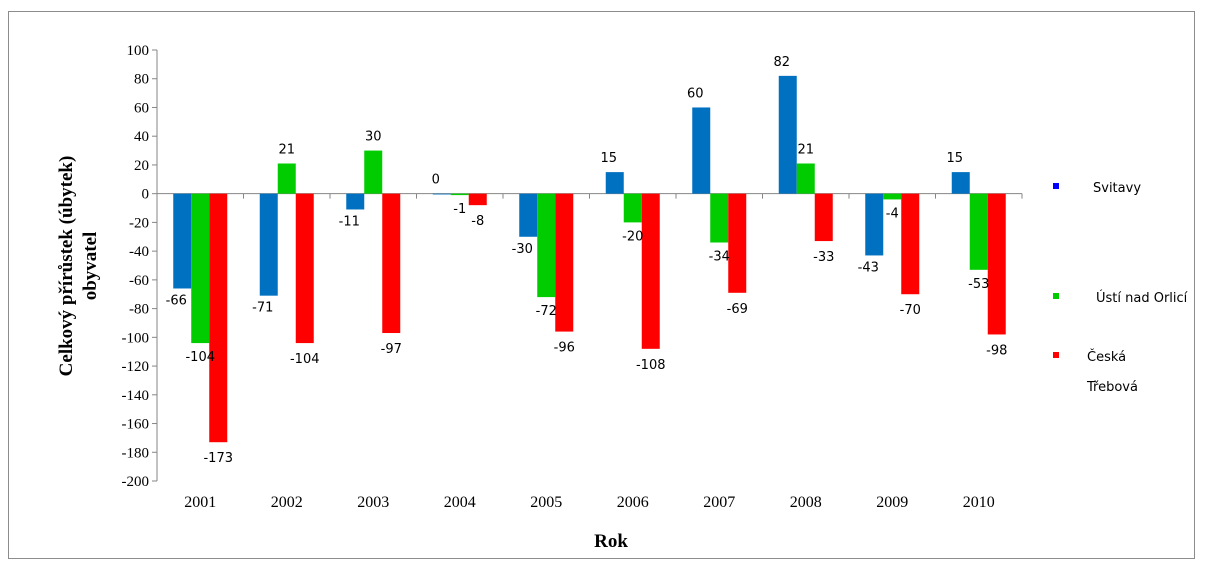 Image resolution: width=1206 pixels, height=570 pixels. I want to click on data-label: -34, so click(719, 257).